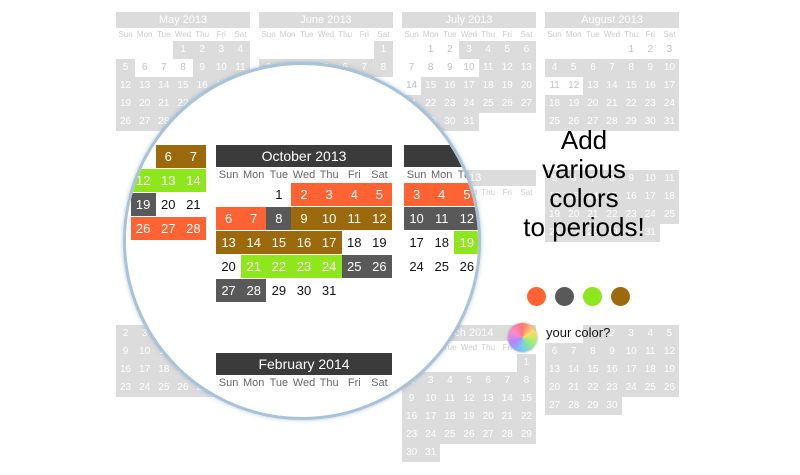 This screenshot has height=475, width=800. Describe the element at coordinates (631, 215) in the screenshot. I see `day-cell: 23` at that location.